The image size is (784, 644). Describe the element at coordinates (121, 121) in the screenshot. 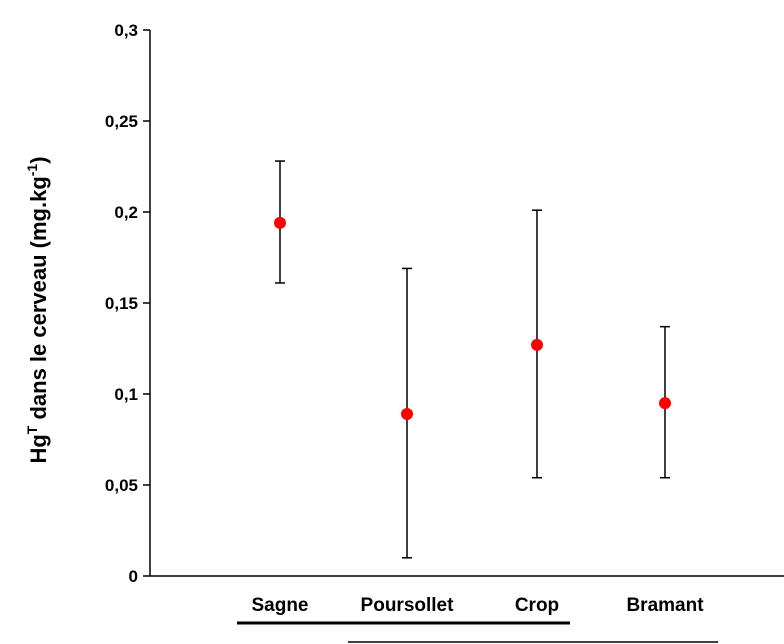

I see `y-tick-label: 0,25` at that location.